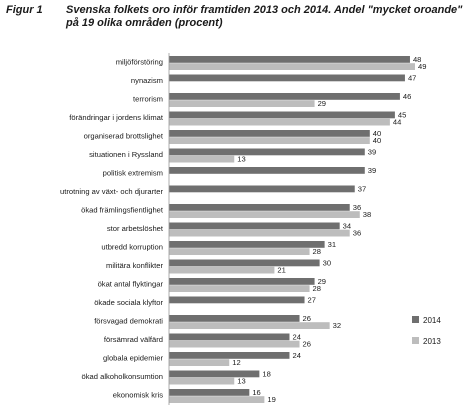  I want to click on value-label-2014: 47, so click(412, 78).